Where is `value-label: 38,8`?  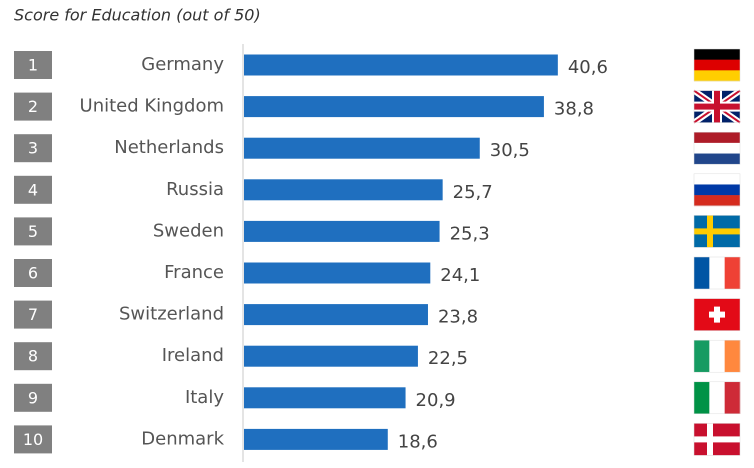 value-label: 38,8 is located at coordinates (574, 109).